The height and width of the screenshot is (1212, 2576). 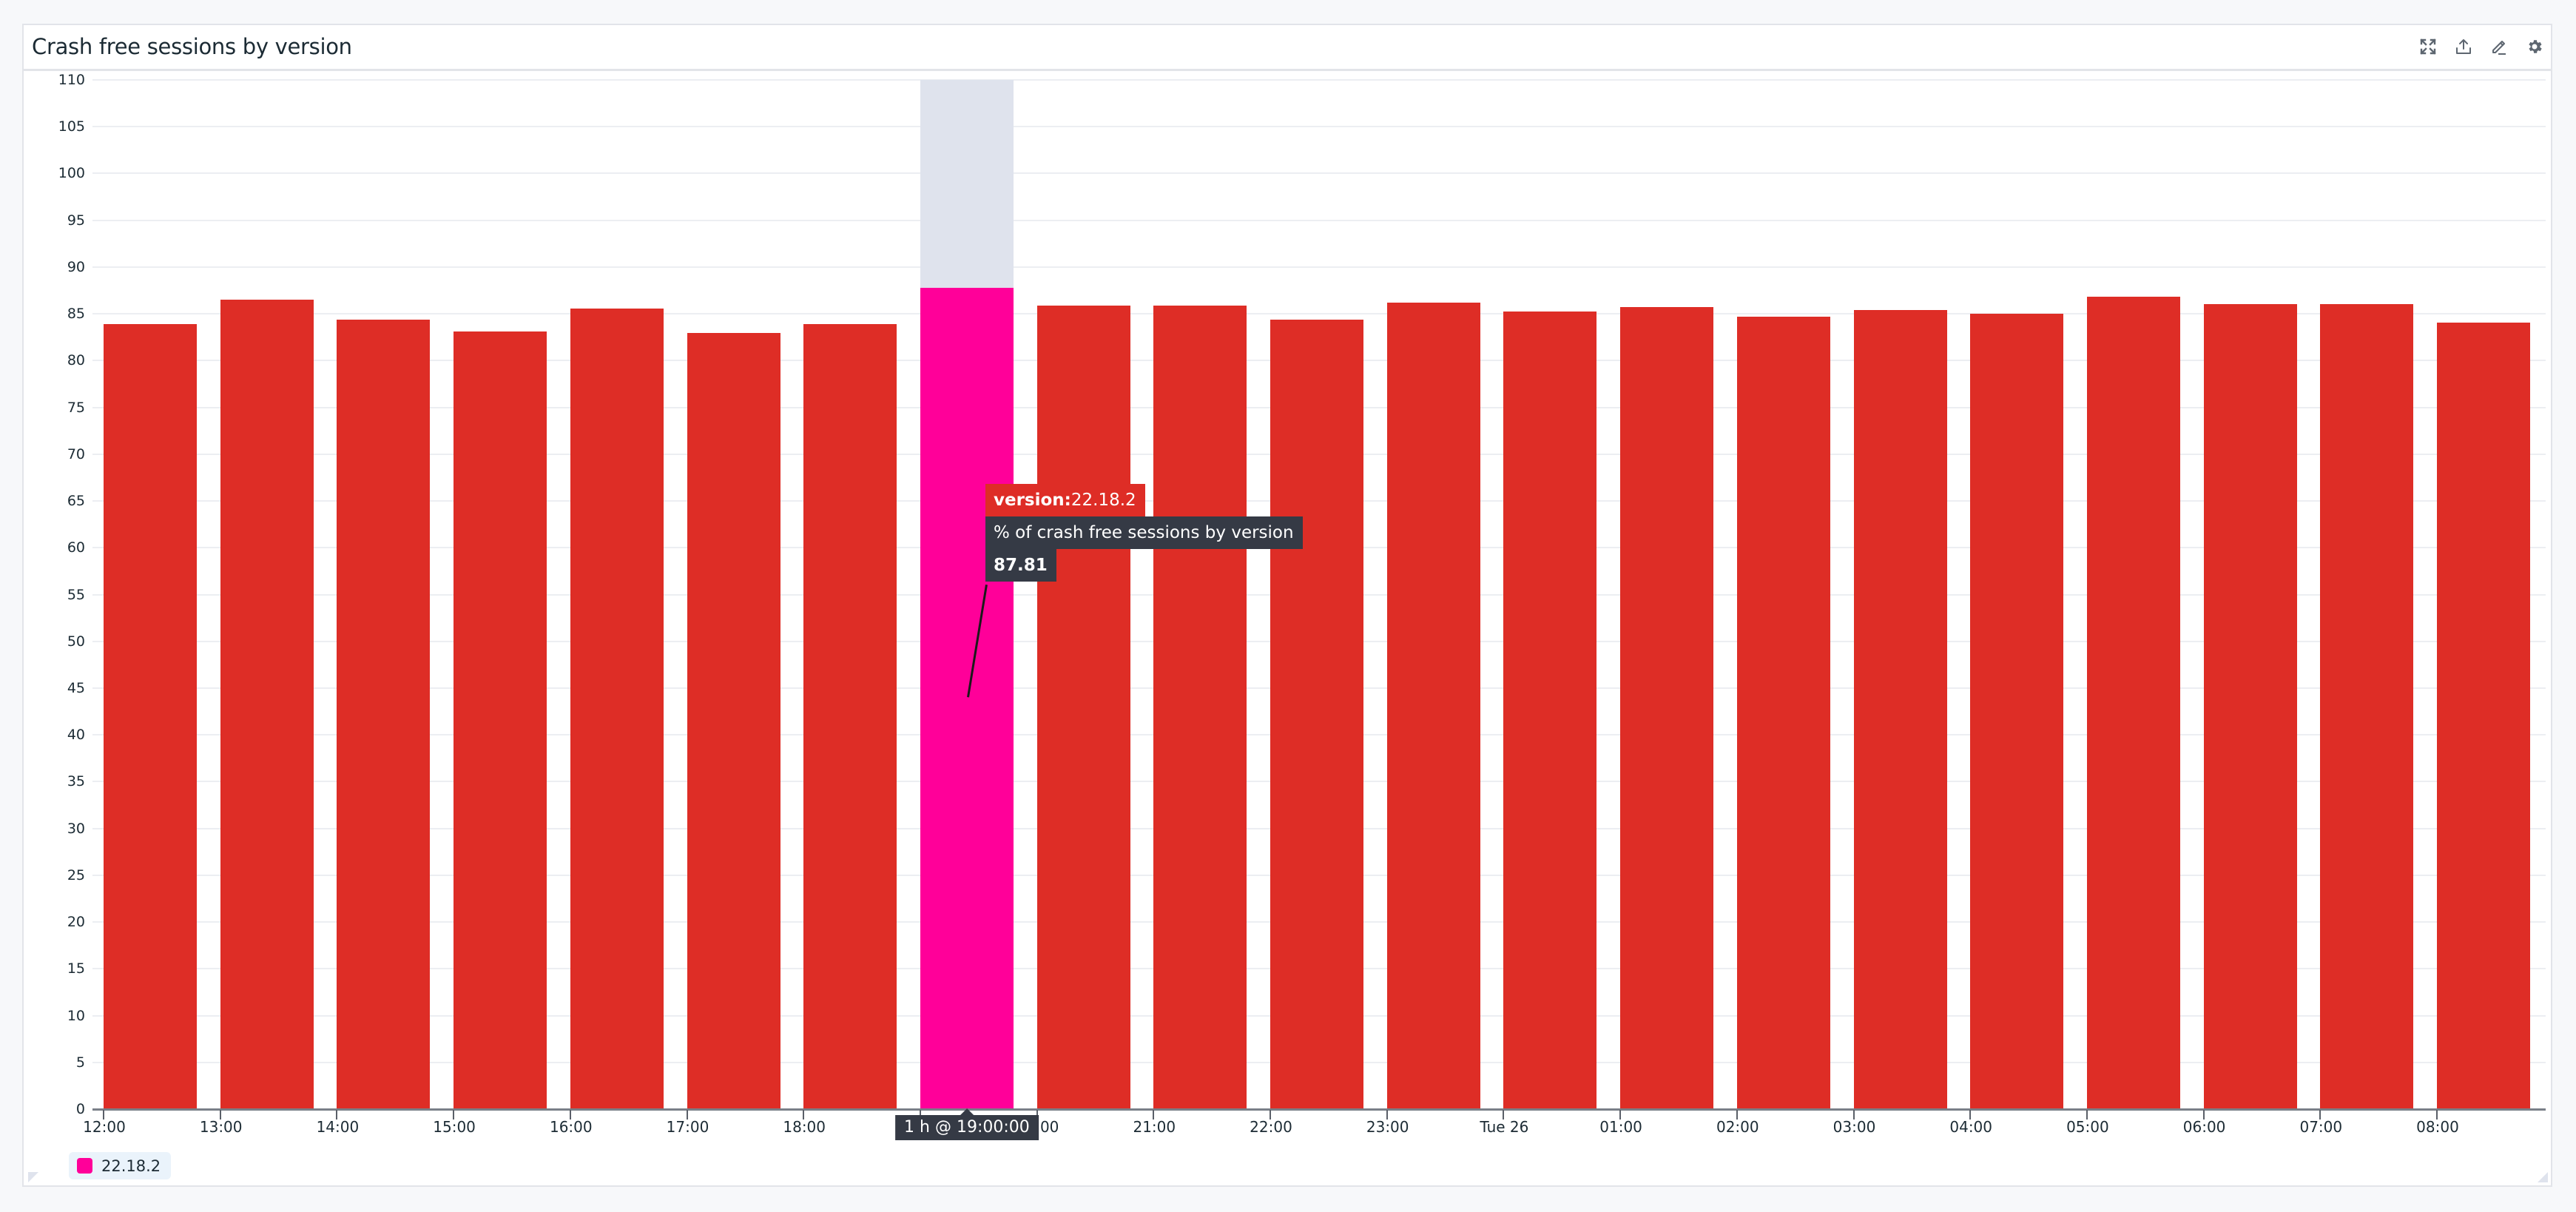 What do you see at coordinates (2481, 47) in the screenshot?
I see `header-toolbar` at bounding box center [2481, 47].